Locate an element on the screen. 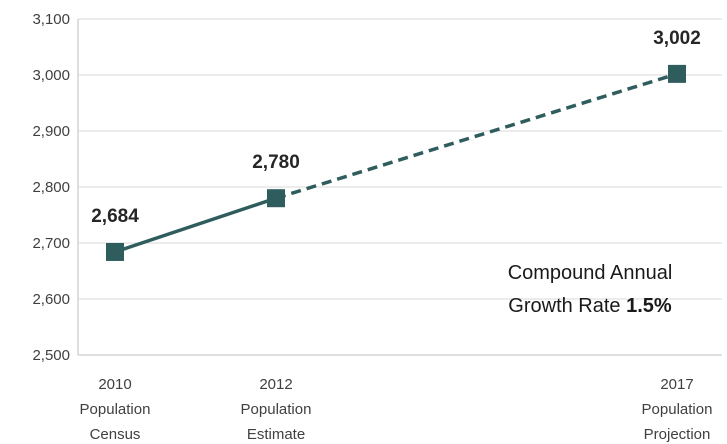 This screenshot has height=444, width=727. y-axis: 2,500 2,600 2,700 2,800 2,900 3,000 3,100 is located at coordinates (55, 187).